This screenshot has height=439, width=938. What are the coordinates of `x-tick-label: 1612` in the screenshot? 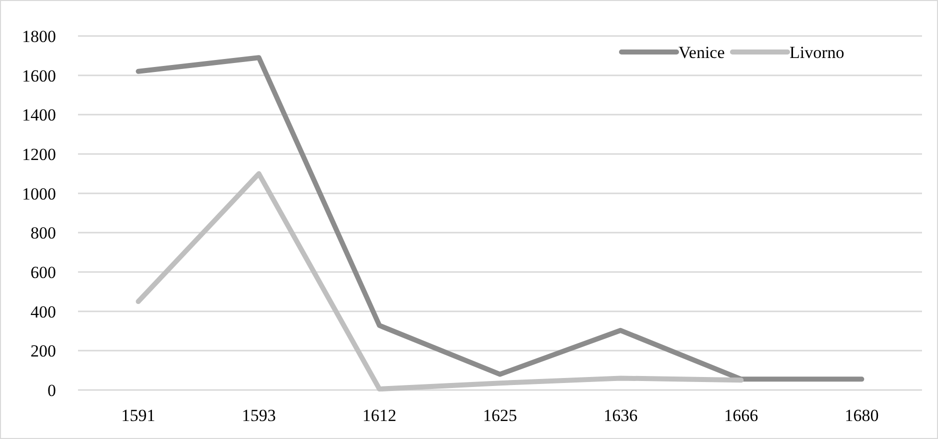 It's located at (379, 415).